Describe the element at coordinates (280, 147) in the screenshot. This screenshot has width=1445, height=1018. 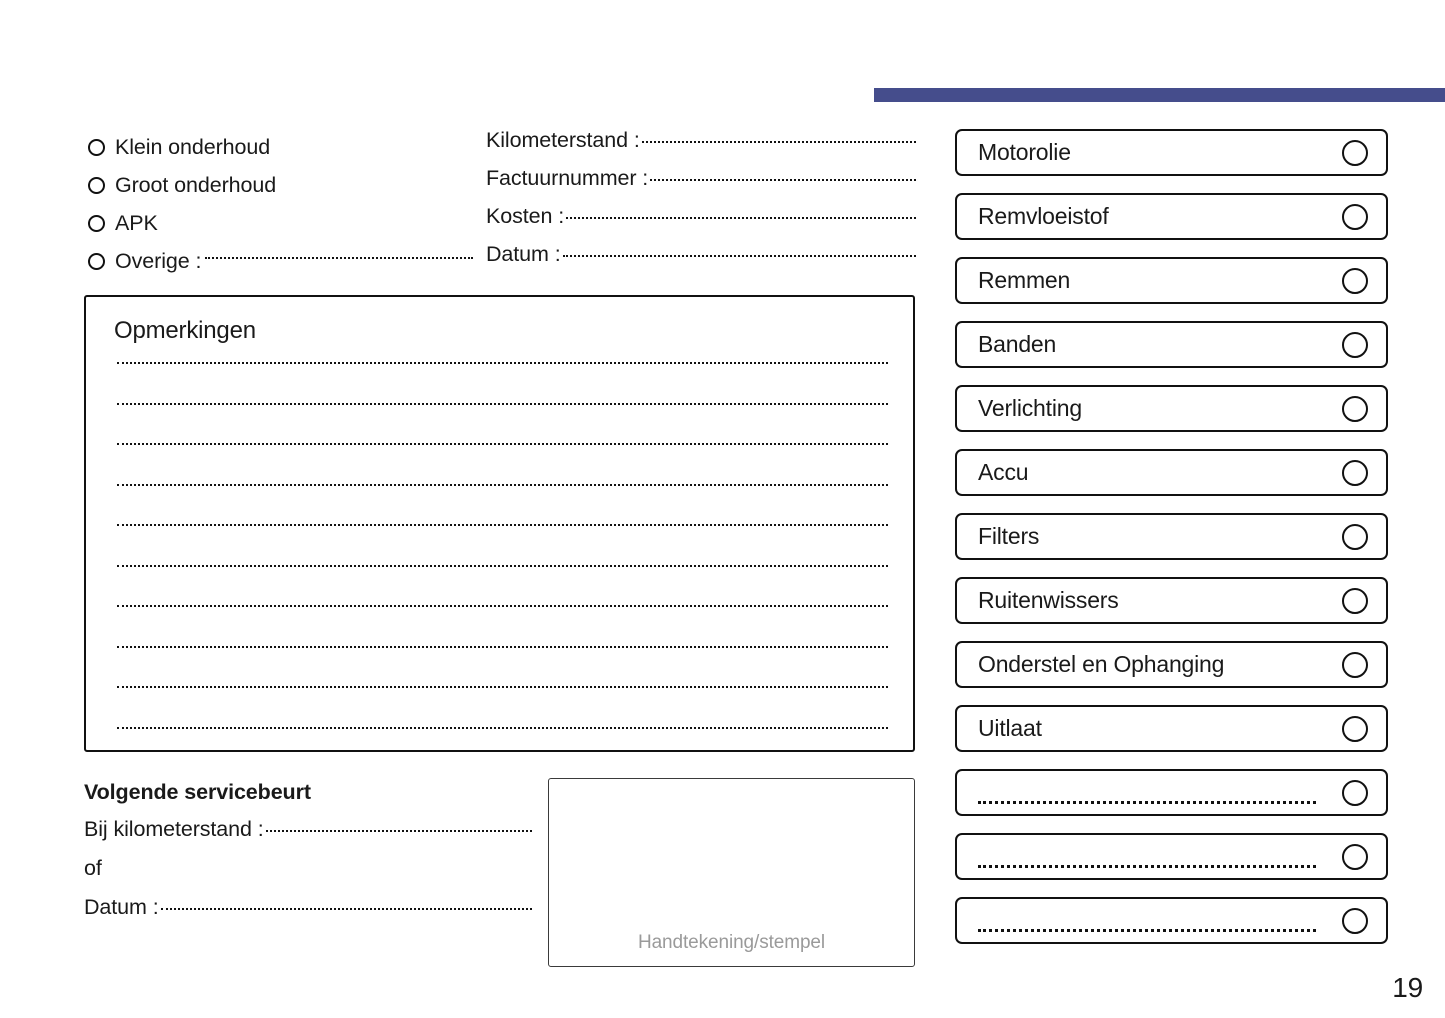
I see `service-type-option: Klein onderhoud` at that location.